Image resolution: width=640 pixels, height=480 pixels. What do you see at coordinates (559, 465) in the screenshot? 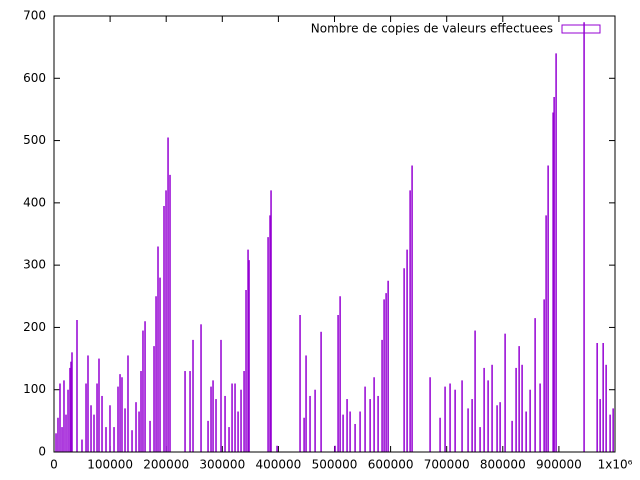
I see `x-tick-label: 900000` at bounding box center [559, 465].